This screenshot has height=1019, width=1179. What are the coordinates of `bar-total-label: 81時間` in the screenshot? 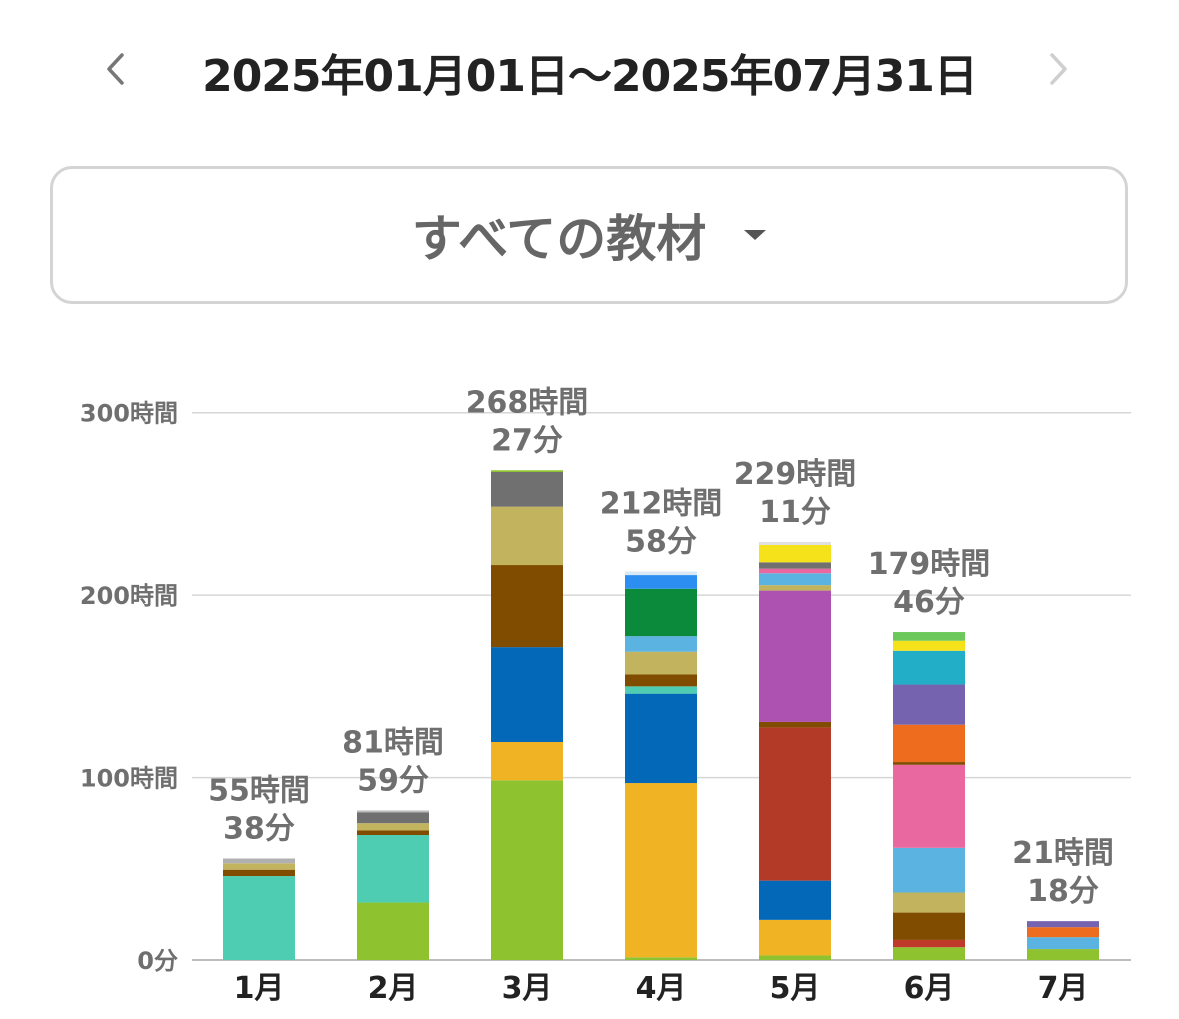 It's located at (393, 742).